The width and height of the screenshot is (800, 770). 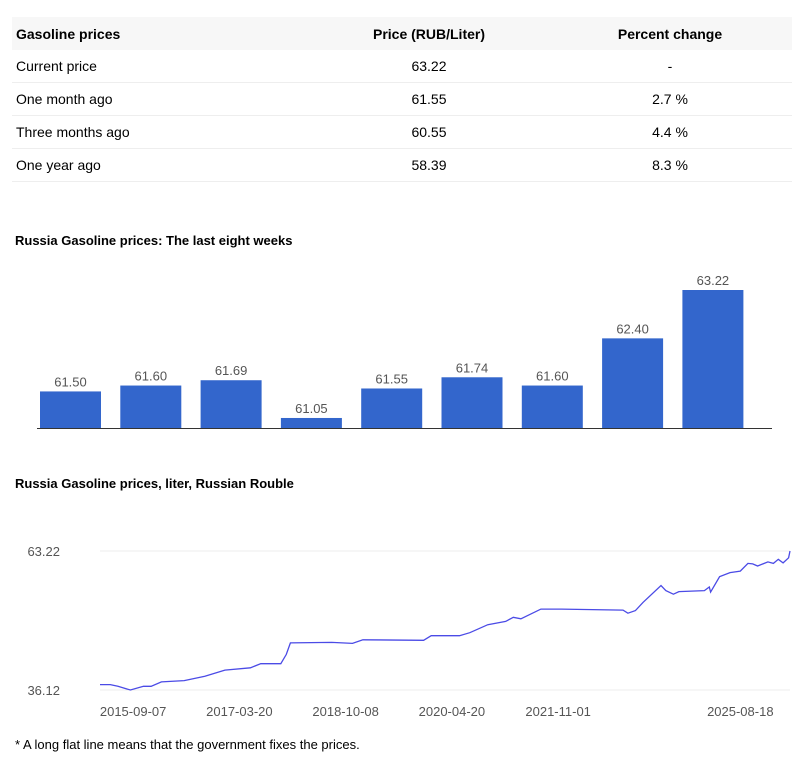 What do you see at coordinates (161, 33) in the screenshot?
I see `col-header: Gasoline prices` at bounding box center [161, 33].